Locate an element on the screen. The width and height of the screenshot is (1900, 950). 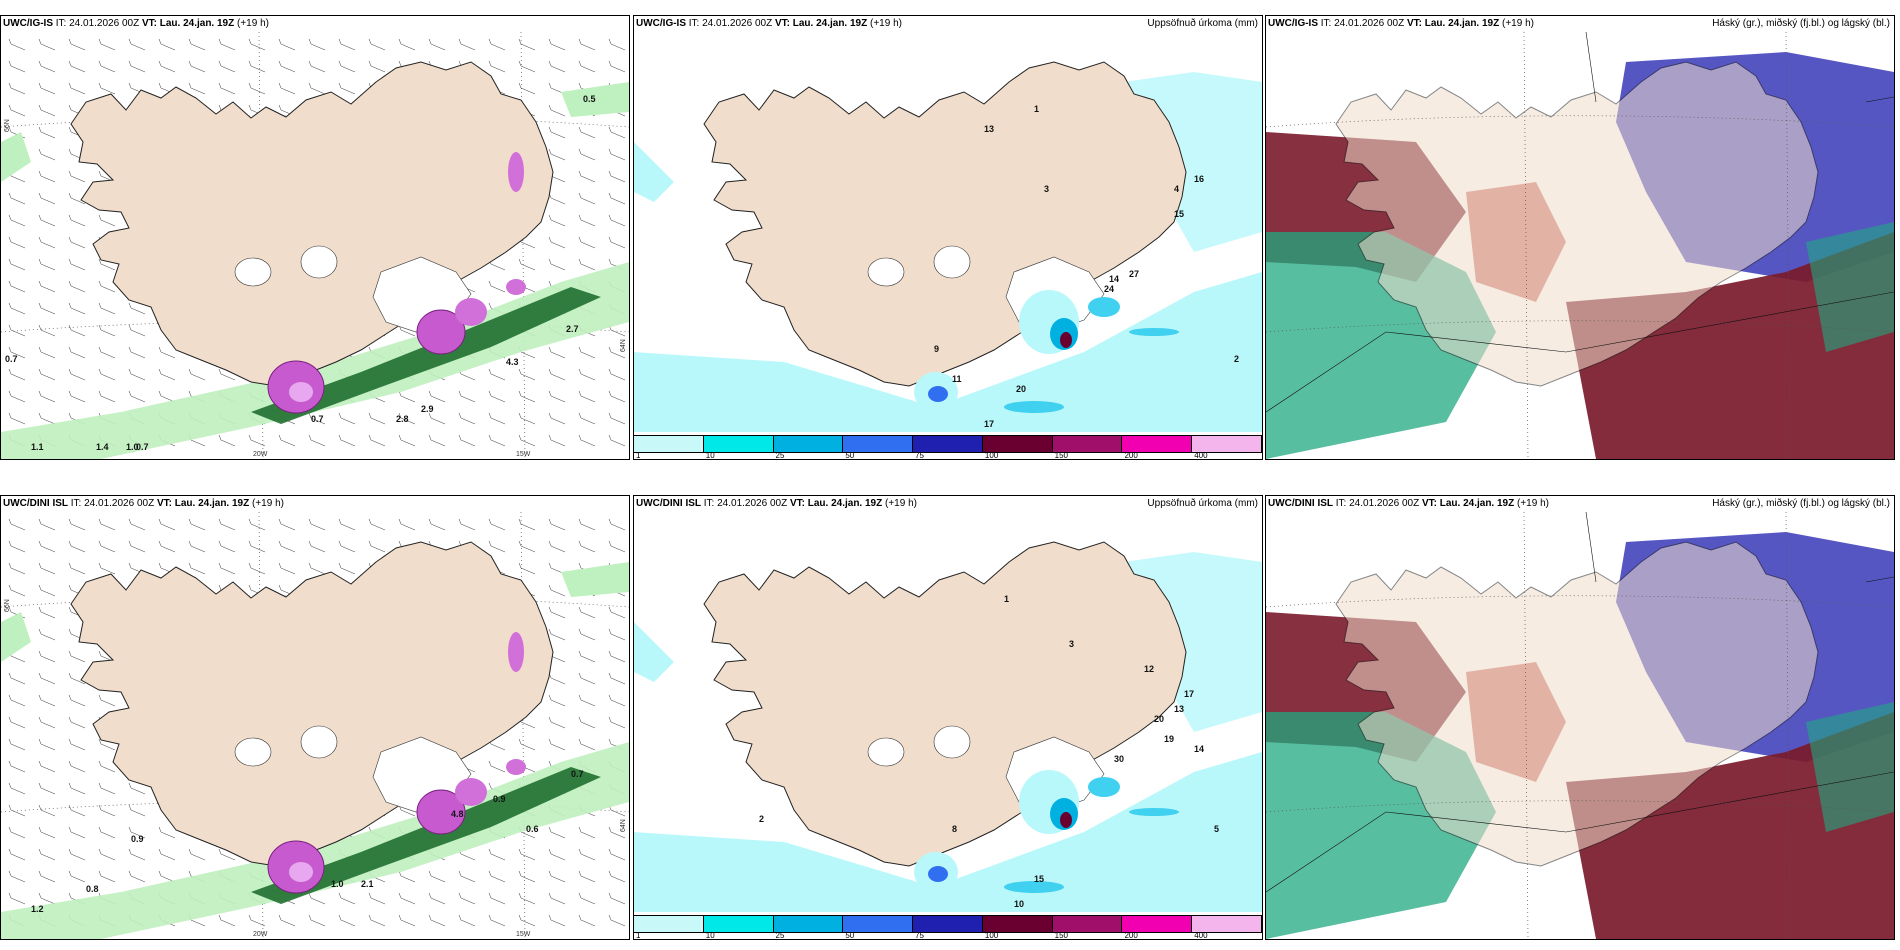
boundary-line is located at coordinates (1580, 352).